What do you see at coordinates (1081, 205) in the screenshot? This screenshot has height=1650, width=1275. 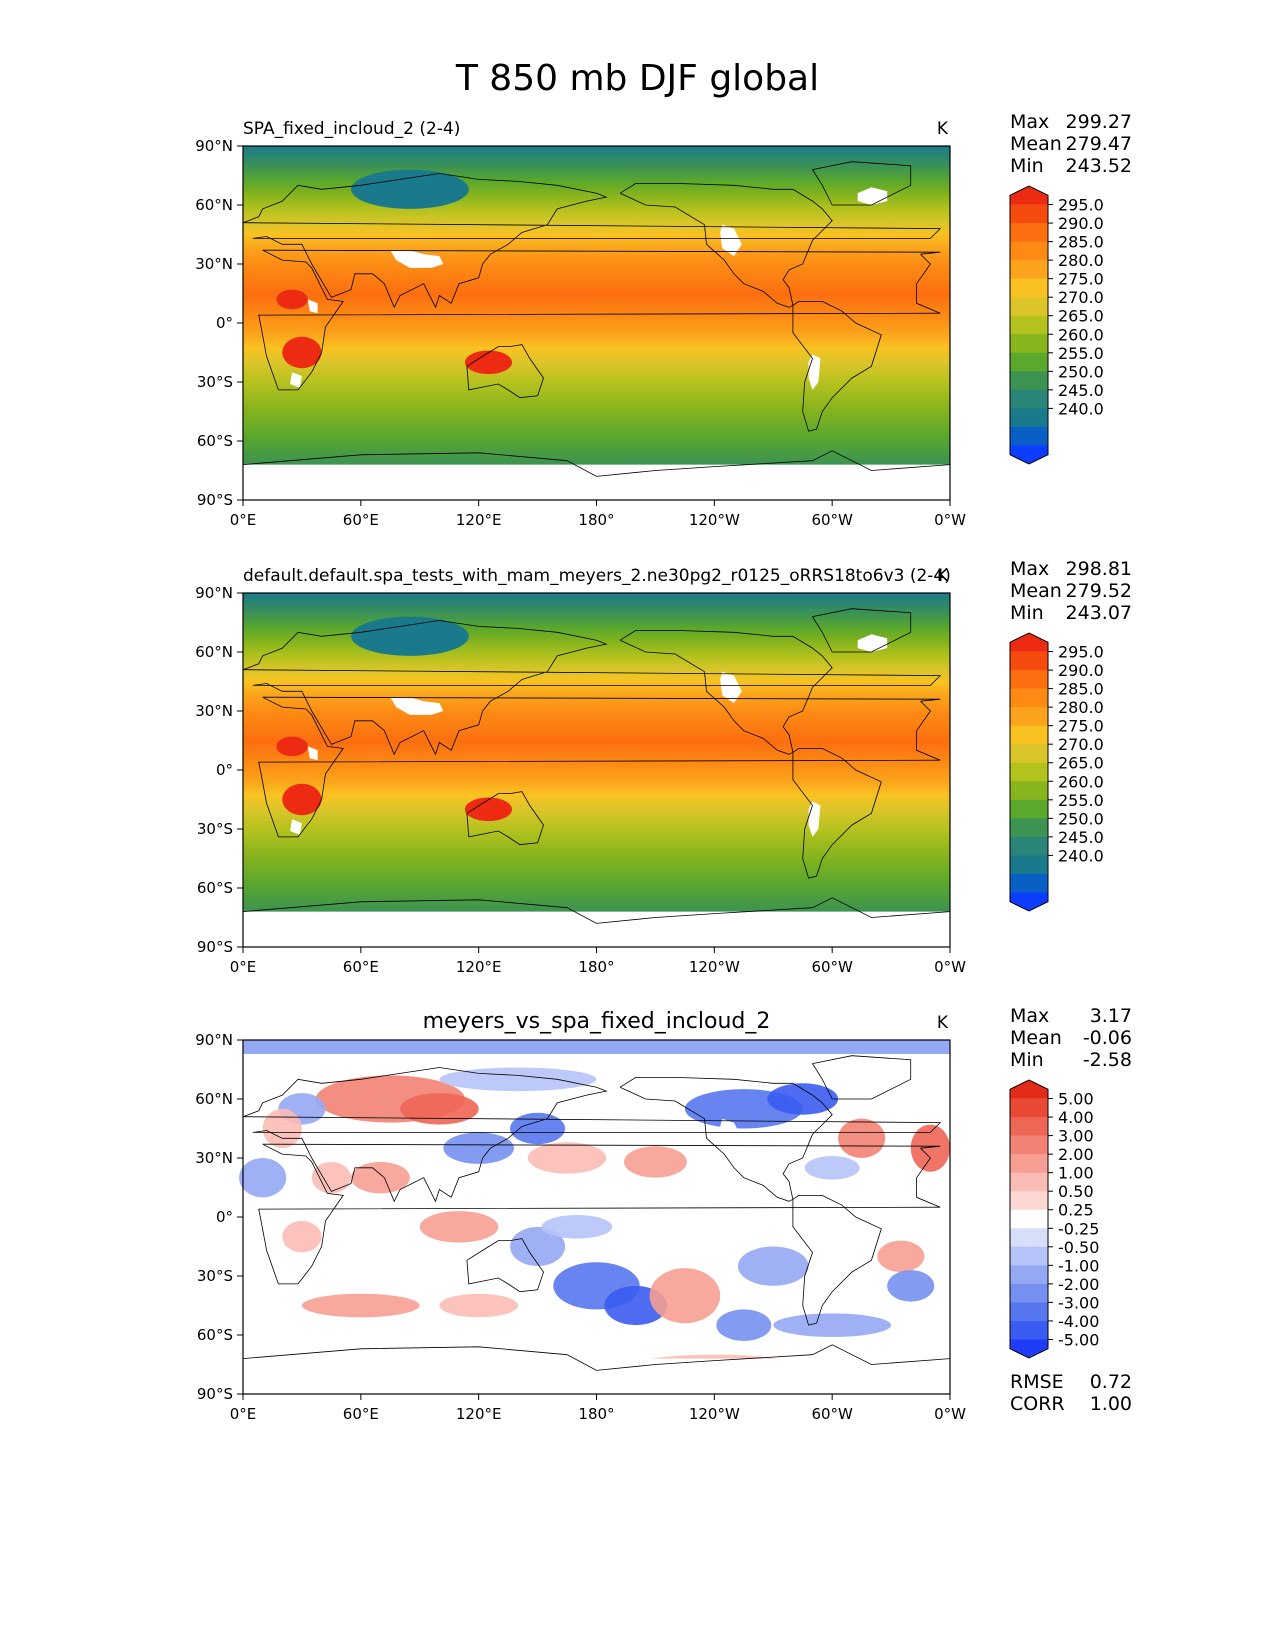 I see `colorbar-tick-label: 295.0` at bounding box center [1081, 205].